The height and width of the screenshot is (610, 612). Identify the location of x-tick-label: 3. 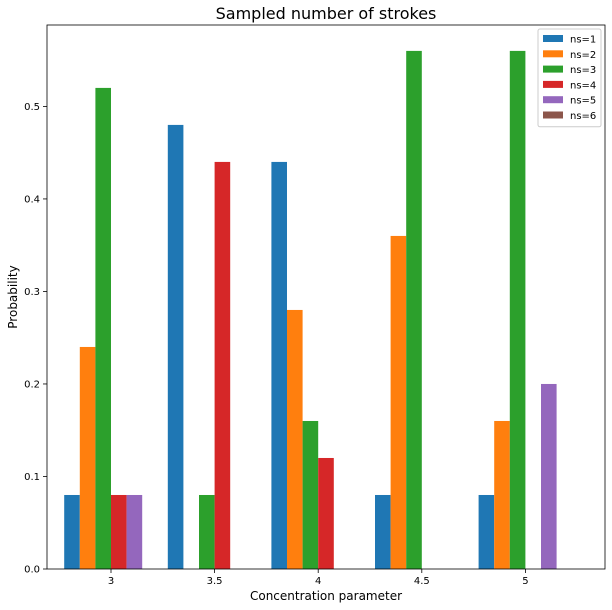
(111, 581).